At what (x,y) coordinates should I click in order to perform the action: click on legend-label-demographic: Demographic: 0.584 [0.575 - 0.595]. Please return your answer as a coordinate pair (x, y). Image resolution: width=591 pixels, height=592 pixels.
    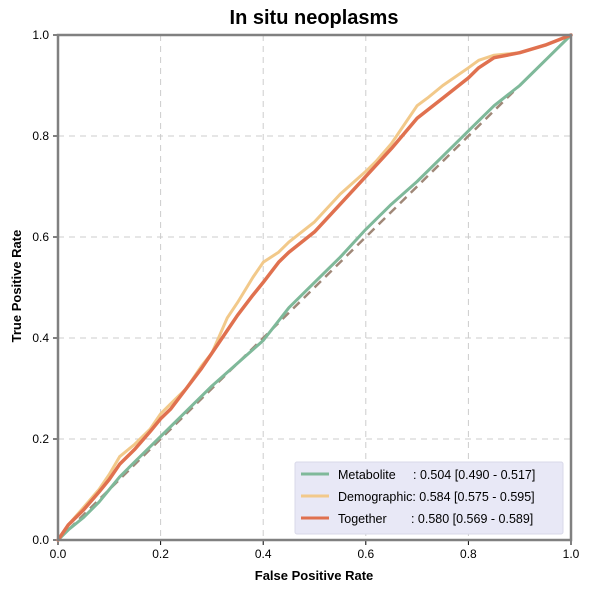
    Looking at the image, I should click on (436, 497).